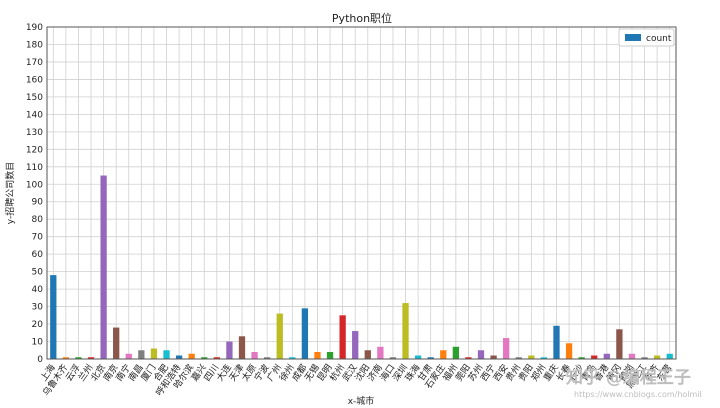 Image resolution: width=720 pixels, height=408 pixels. I want to click on bar-郑州, so click(544, 358).